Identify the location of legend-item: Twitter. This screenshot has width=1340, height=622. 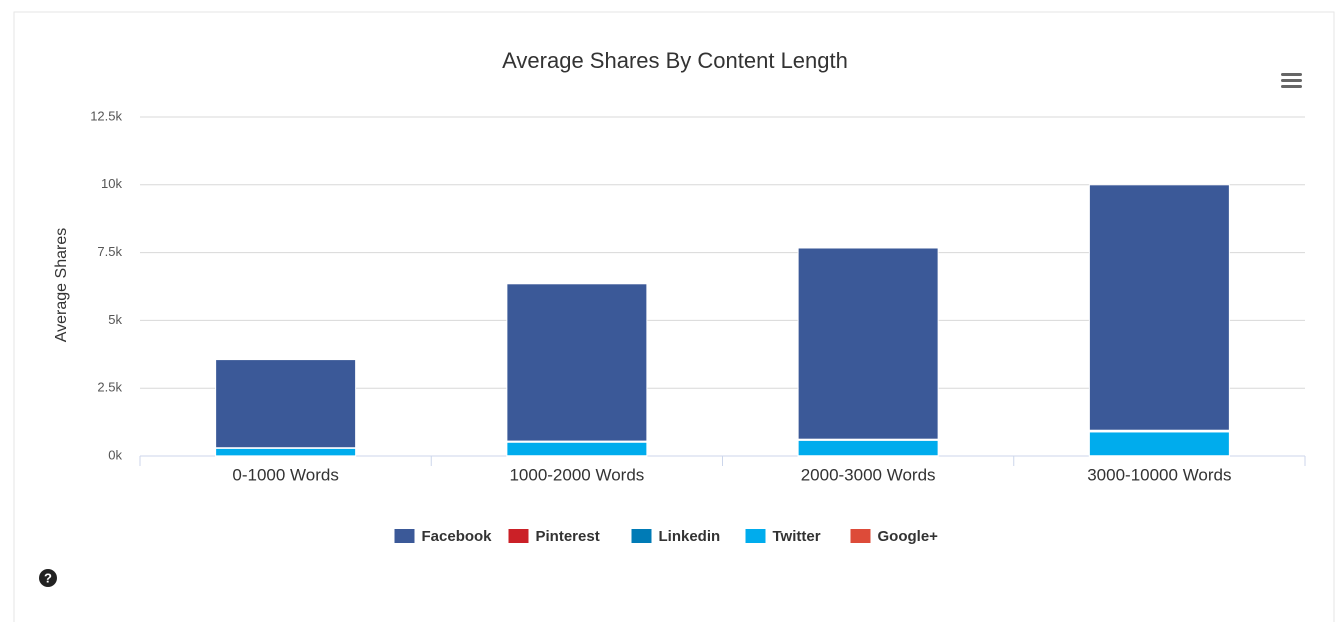
(783, 536).